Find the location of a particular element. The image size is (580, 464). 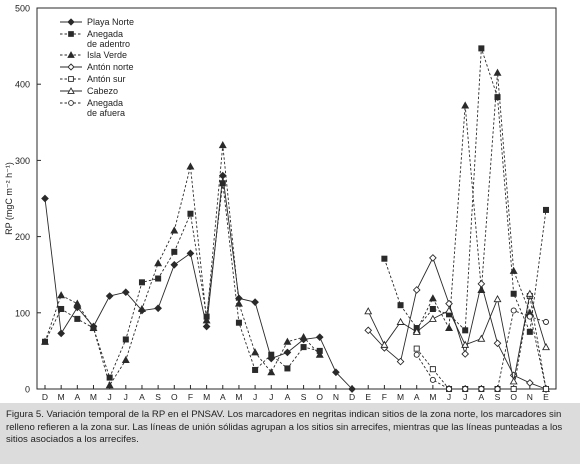

legend-entry: Playa Norte is located at coordinates (97, 22).